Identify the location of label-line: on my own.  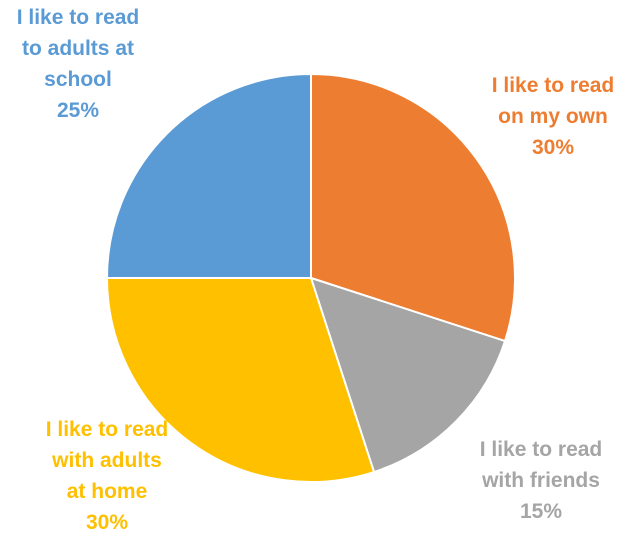
(553, 116).